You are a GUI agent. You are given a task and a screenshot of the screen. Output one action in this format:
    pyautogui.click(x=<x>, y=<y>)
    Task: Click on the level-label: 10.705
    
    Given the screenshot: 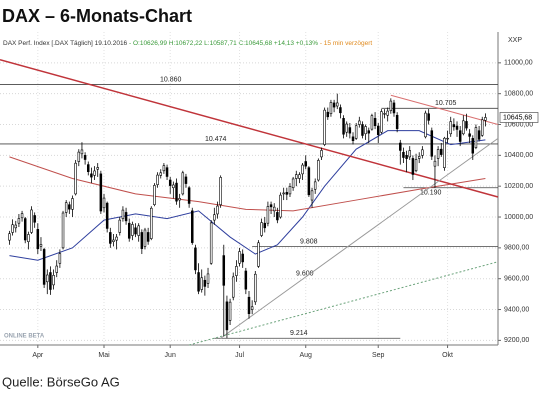 What is the action you would take?
    pyautogui.click(x=446, y=103)
    